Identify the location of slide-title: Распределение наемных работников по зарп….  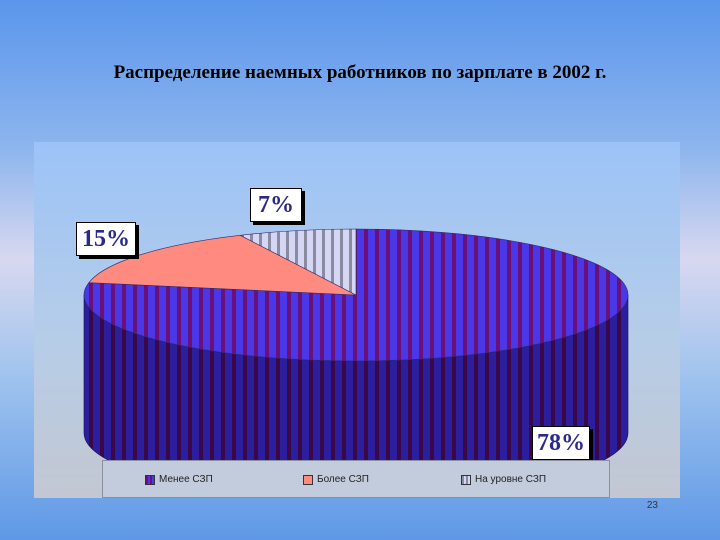
(360, 72).